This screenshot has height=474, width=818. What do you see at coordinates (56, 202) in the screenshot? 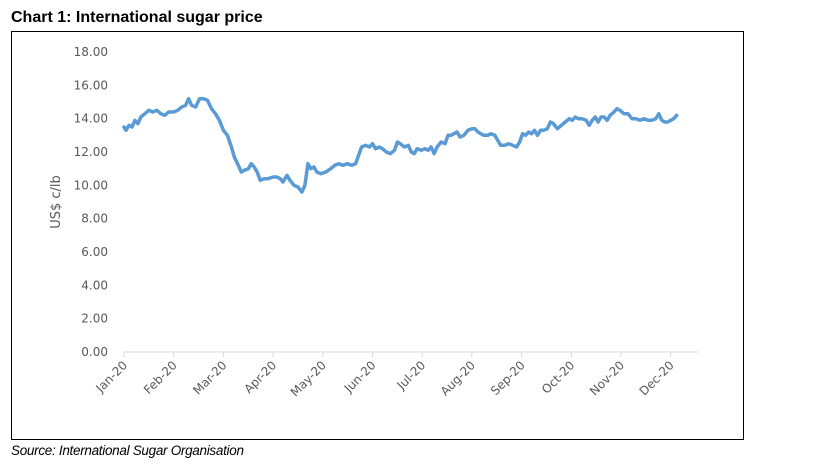
I see `y-axis-label: US$ c/lb` at bounding box center [56, 202].